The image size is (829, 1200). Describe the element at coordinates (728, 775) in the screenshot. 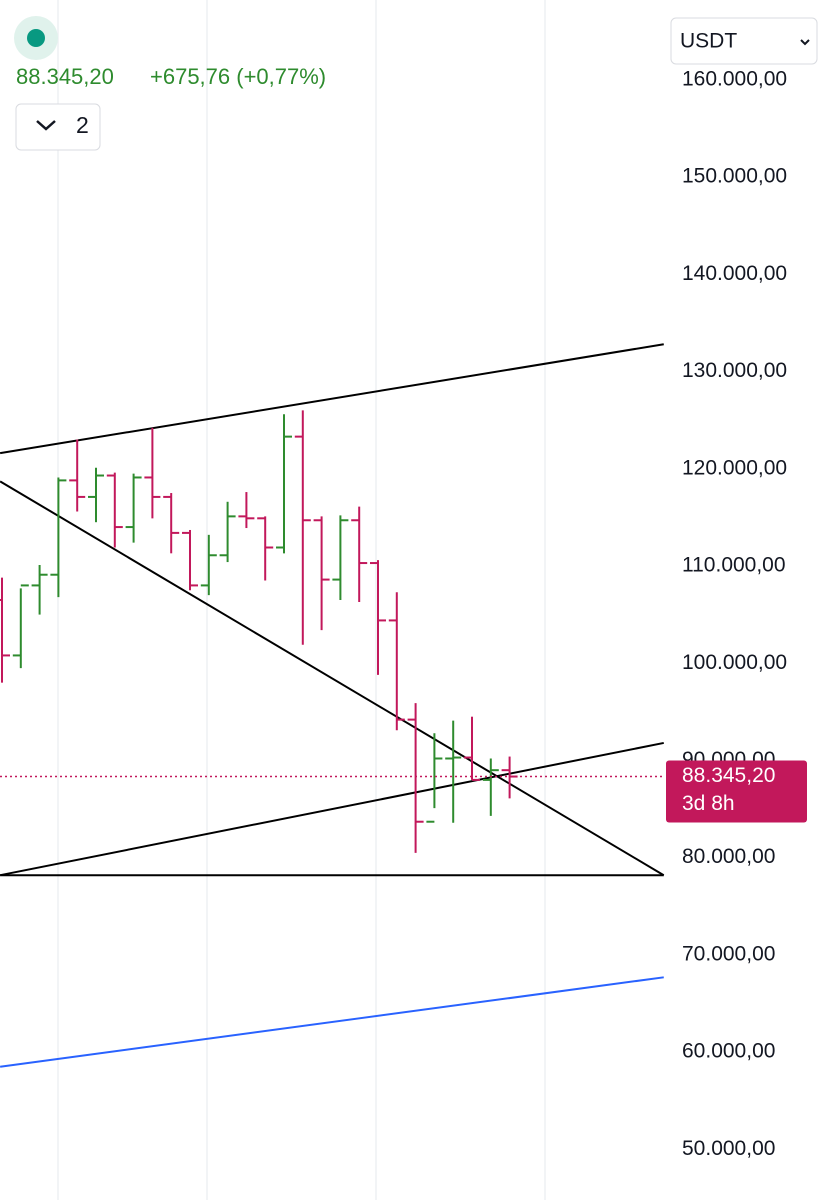

I see `last-price-label: 88.345,20` at that location.